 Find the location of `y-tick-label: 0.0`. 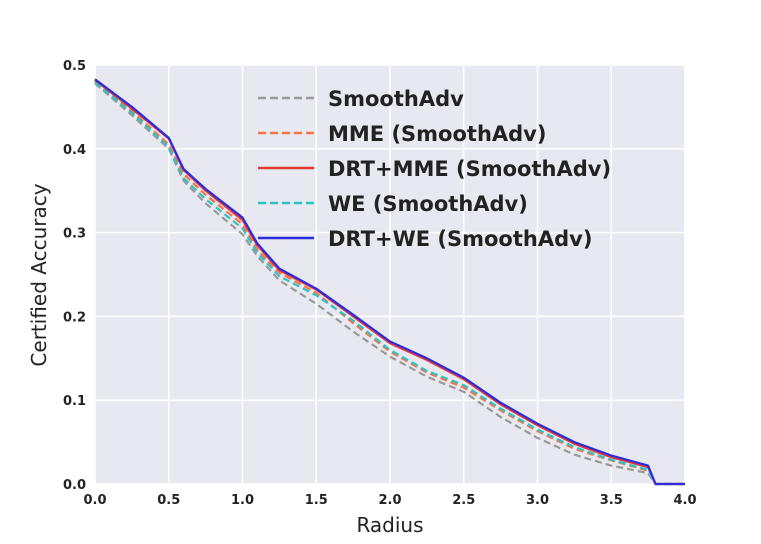

y-tick-label: 0.0 is located at coordinates (74, 485).